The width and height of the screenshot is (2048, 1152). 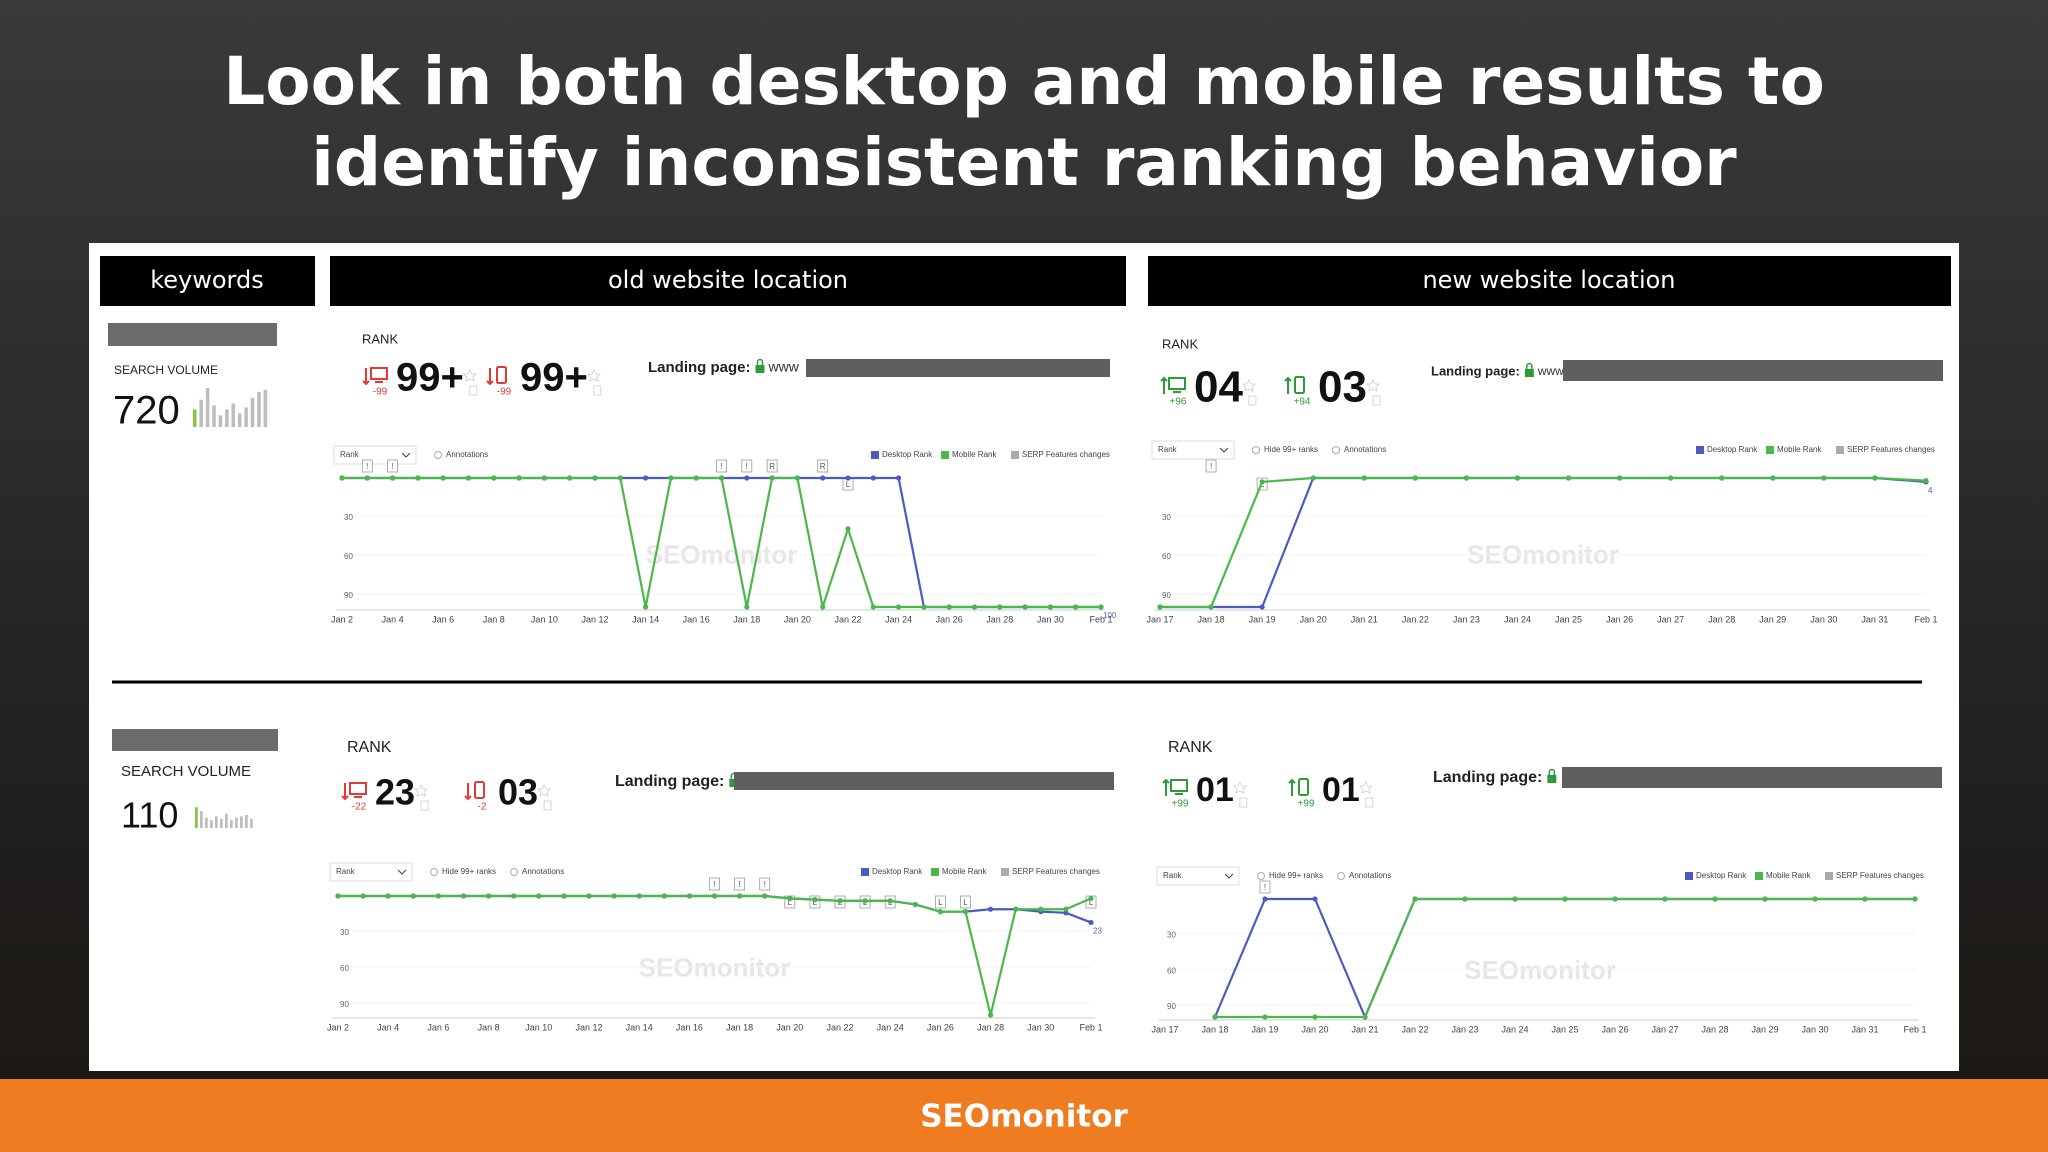 I want to click on legend-label: Mobile Rank, so click(x=1799, y=449).